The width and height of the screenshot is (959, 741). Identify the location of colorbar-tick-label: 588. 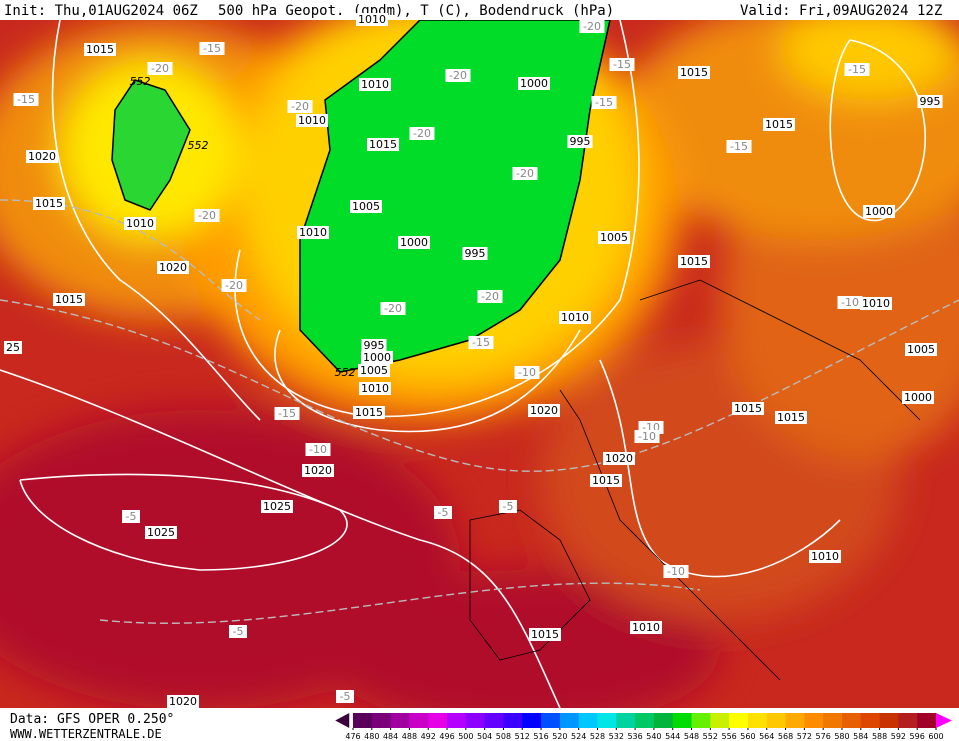
(879, 736).